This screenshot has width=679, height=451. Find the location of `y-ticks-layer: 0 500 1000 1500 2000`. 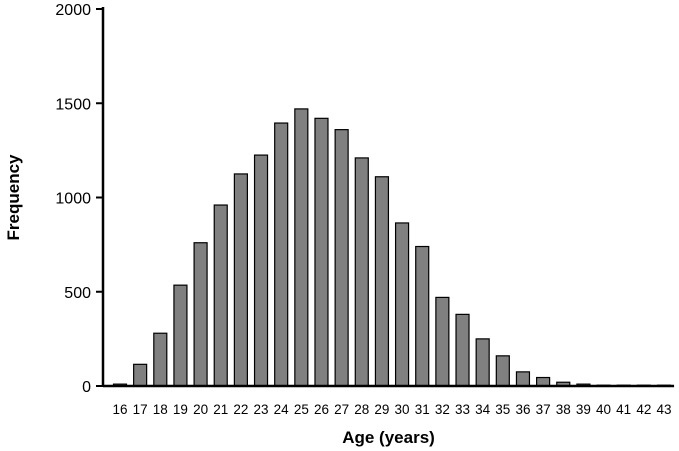

y-ticks-layer: 0 500 1000 1500 2000 is located at coordinates (79, 199).